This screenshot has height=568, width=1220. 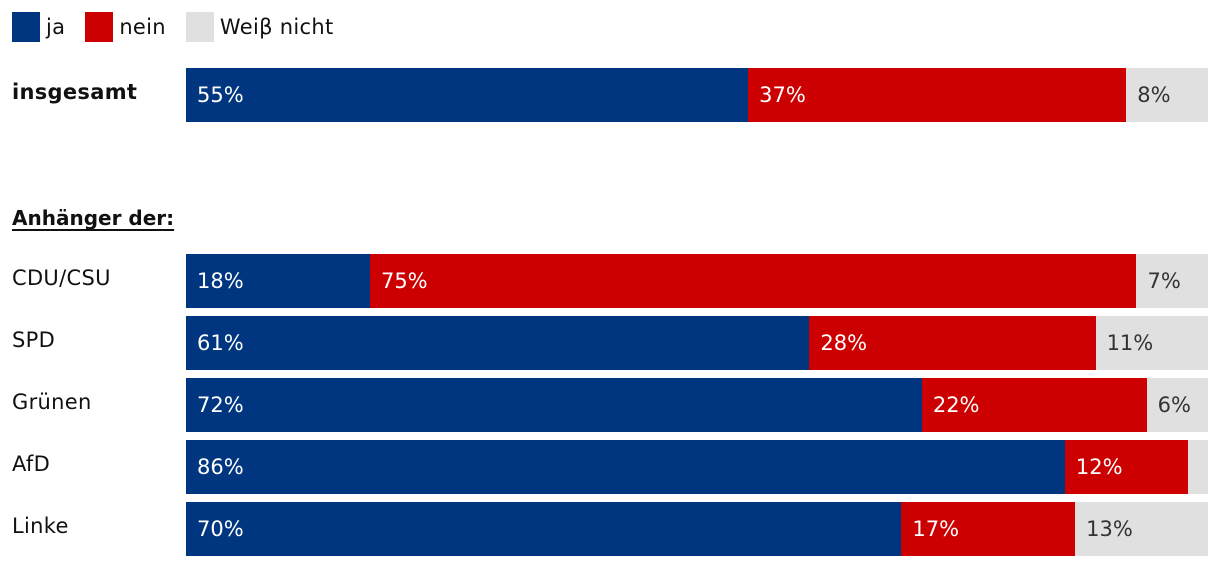 I want to click on data-label-linke-nein: 17%, so click(x=936, y=529).